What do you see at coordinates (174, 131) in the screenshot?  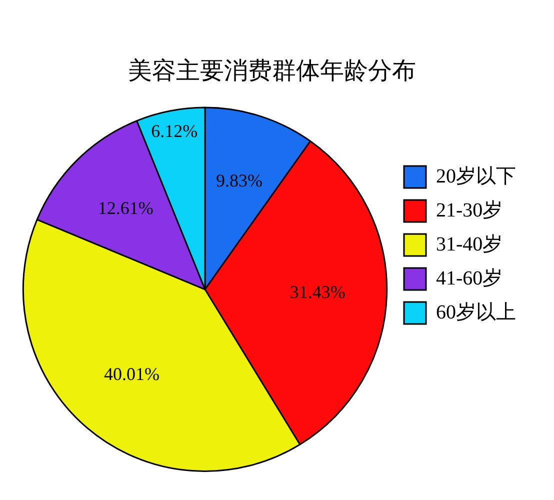 I see `data-label: 6.12%` at bounding box center [174, 131].